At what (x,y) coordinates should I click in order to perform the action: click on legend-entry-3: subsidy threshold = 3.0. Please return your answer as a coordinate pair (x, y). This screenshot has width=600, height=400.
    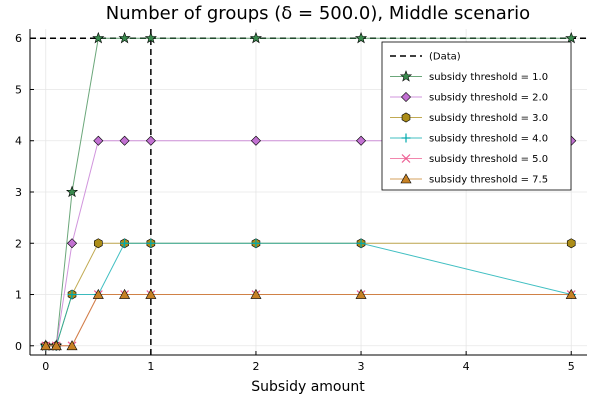
    Looking at the image, I should click on (469, 118).